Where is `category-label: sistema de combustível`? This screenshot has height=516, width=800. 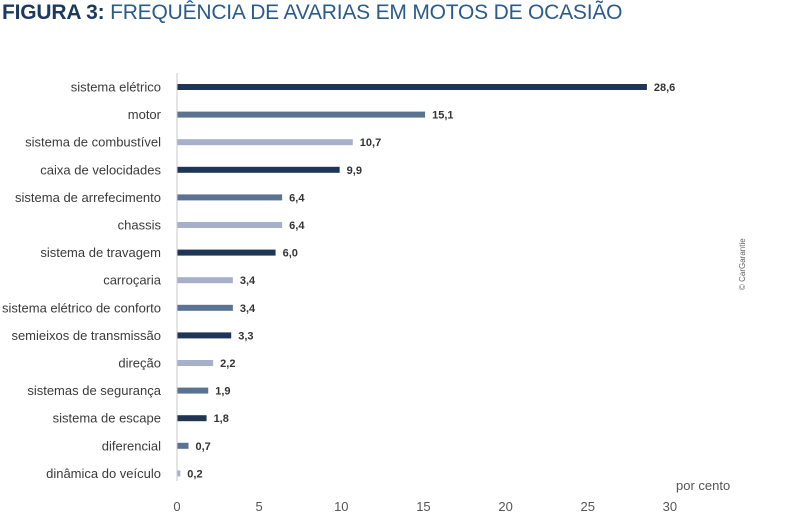 category-label: sistema de combustível is located at coordinates (93, 142).